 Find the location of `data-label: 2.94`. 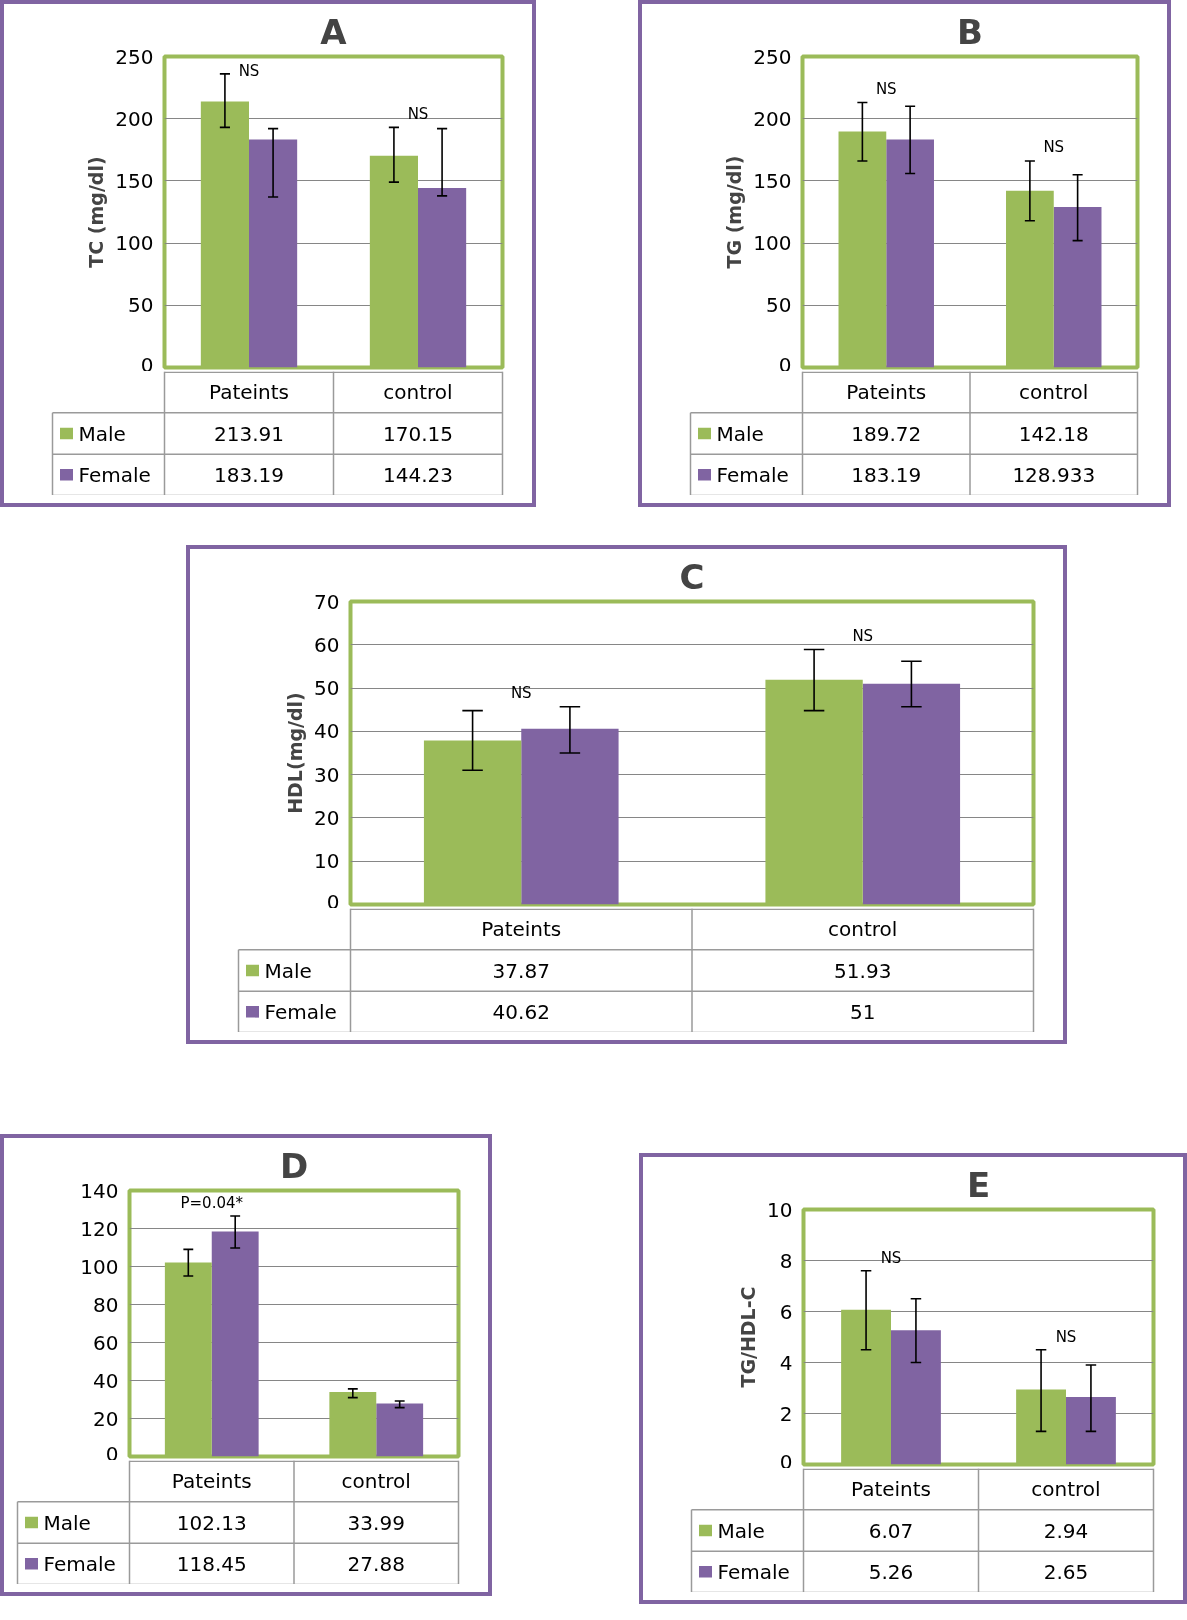

data-label: 2.94 is located at coordinates (1066, 1530).